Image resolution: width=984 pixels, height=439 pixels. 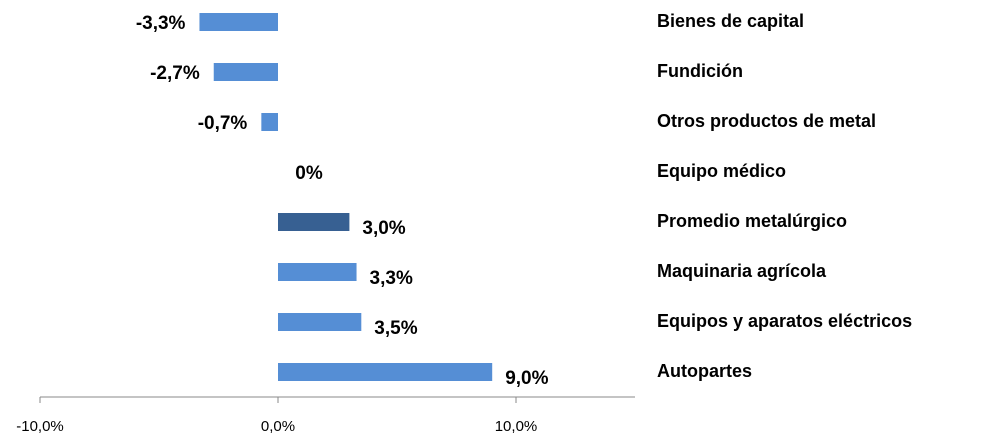 What do you see at coordinates (704, 371) in the screenshot?
I see `category-label: Autopartes` at bounding box center [704, 371].